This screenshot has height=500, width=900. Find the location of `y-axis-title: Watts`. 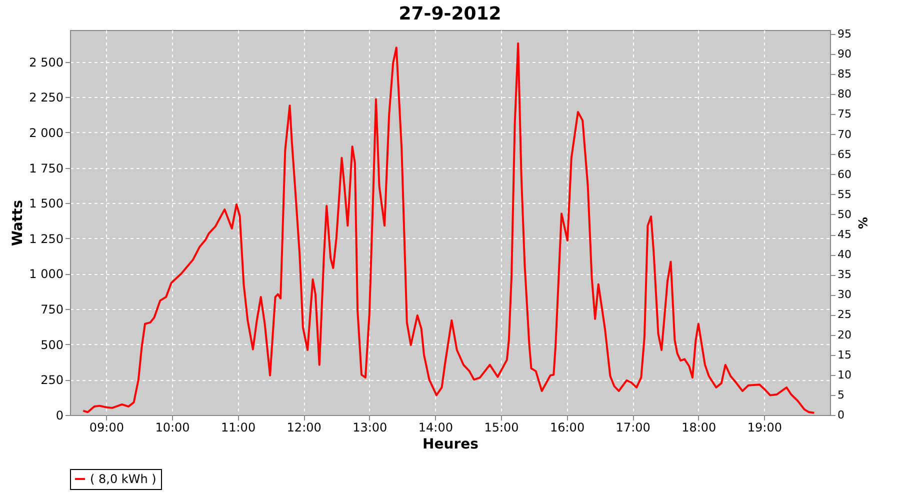

y-axis-title: Watts is located at coordinates (18, 223).